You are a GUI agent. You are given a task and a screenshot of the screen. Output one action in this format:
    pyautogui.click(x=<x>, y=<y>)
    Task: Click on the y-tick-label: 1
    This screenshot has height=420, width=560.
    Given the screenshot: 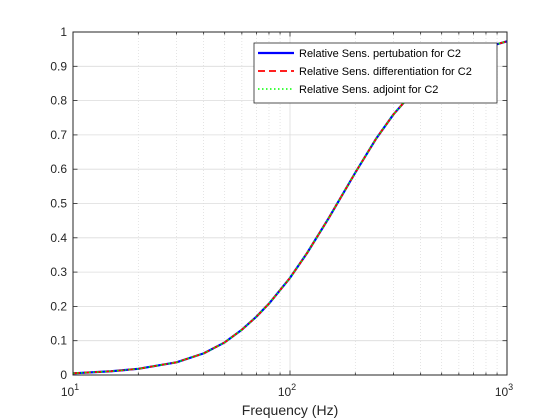 What is the action you would take?
    pyautogui.click(x=63, y=32)
    